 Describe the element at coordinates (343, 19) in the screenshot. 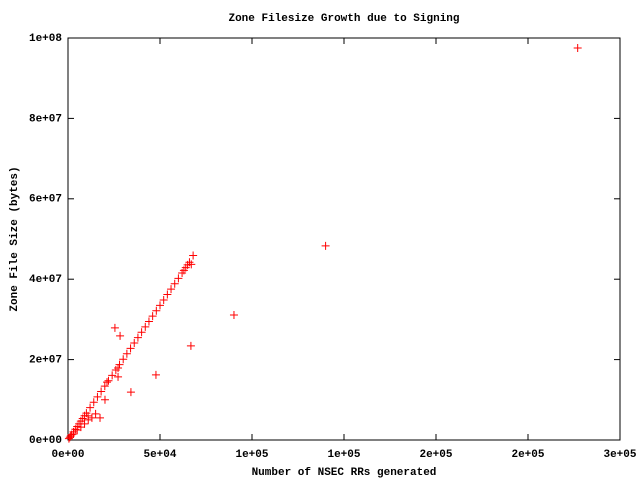

I see `chart-title: Zone Filesize Growth due to Signing` at that location.